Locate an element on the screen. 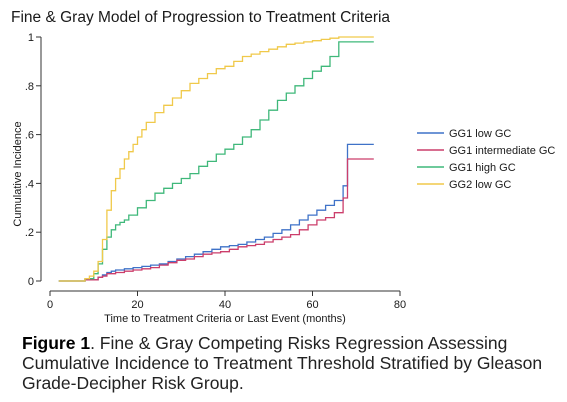  legend-label: GG1 high GC is located at coordinates (482, 168).